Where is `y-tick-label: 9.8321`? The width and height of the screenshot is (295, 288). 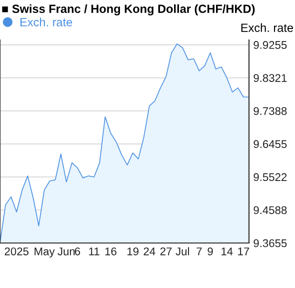
y-tick-label: 9.8321 is located at coordinates (270, 78).